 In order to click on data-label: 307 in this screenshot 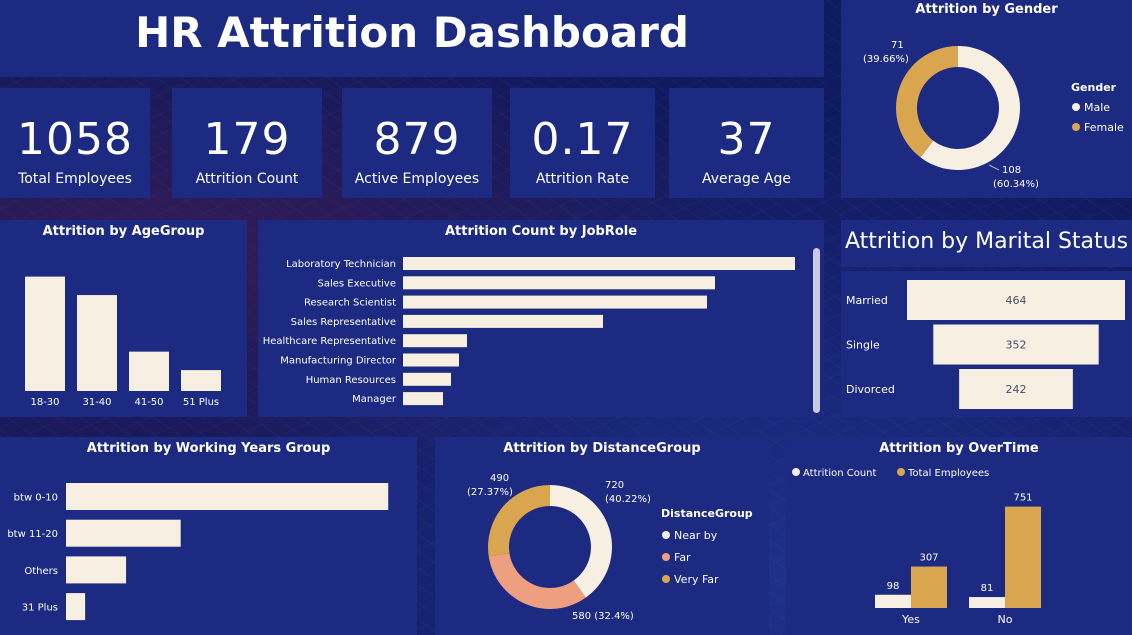, I will do `click(928, 558)`.